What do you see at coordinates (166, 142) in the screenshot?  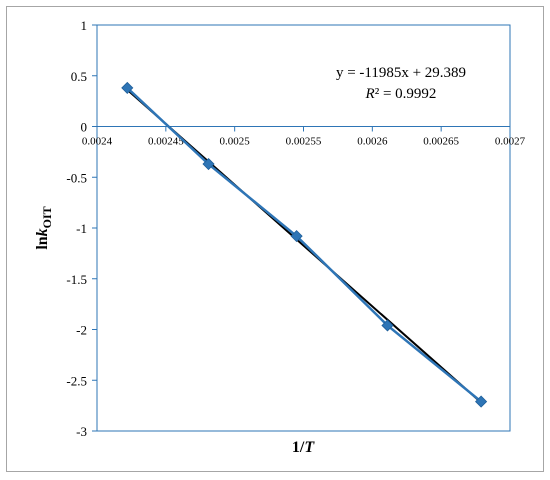 I see `x-tick-label: 0.00245` at bounding box center [166, 142].